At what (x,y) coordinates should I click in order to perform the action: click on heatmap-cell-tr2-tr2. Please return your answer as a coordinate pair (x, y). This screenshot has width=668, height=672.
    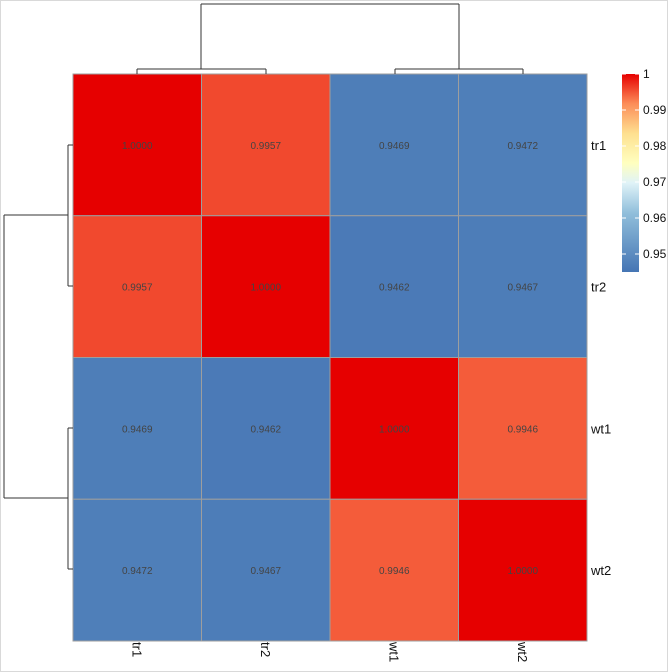
    Looking at the image, I should click on (266, 286).